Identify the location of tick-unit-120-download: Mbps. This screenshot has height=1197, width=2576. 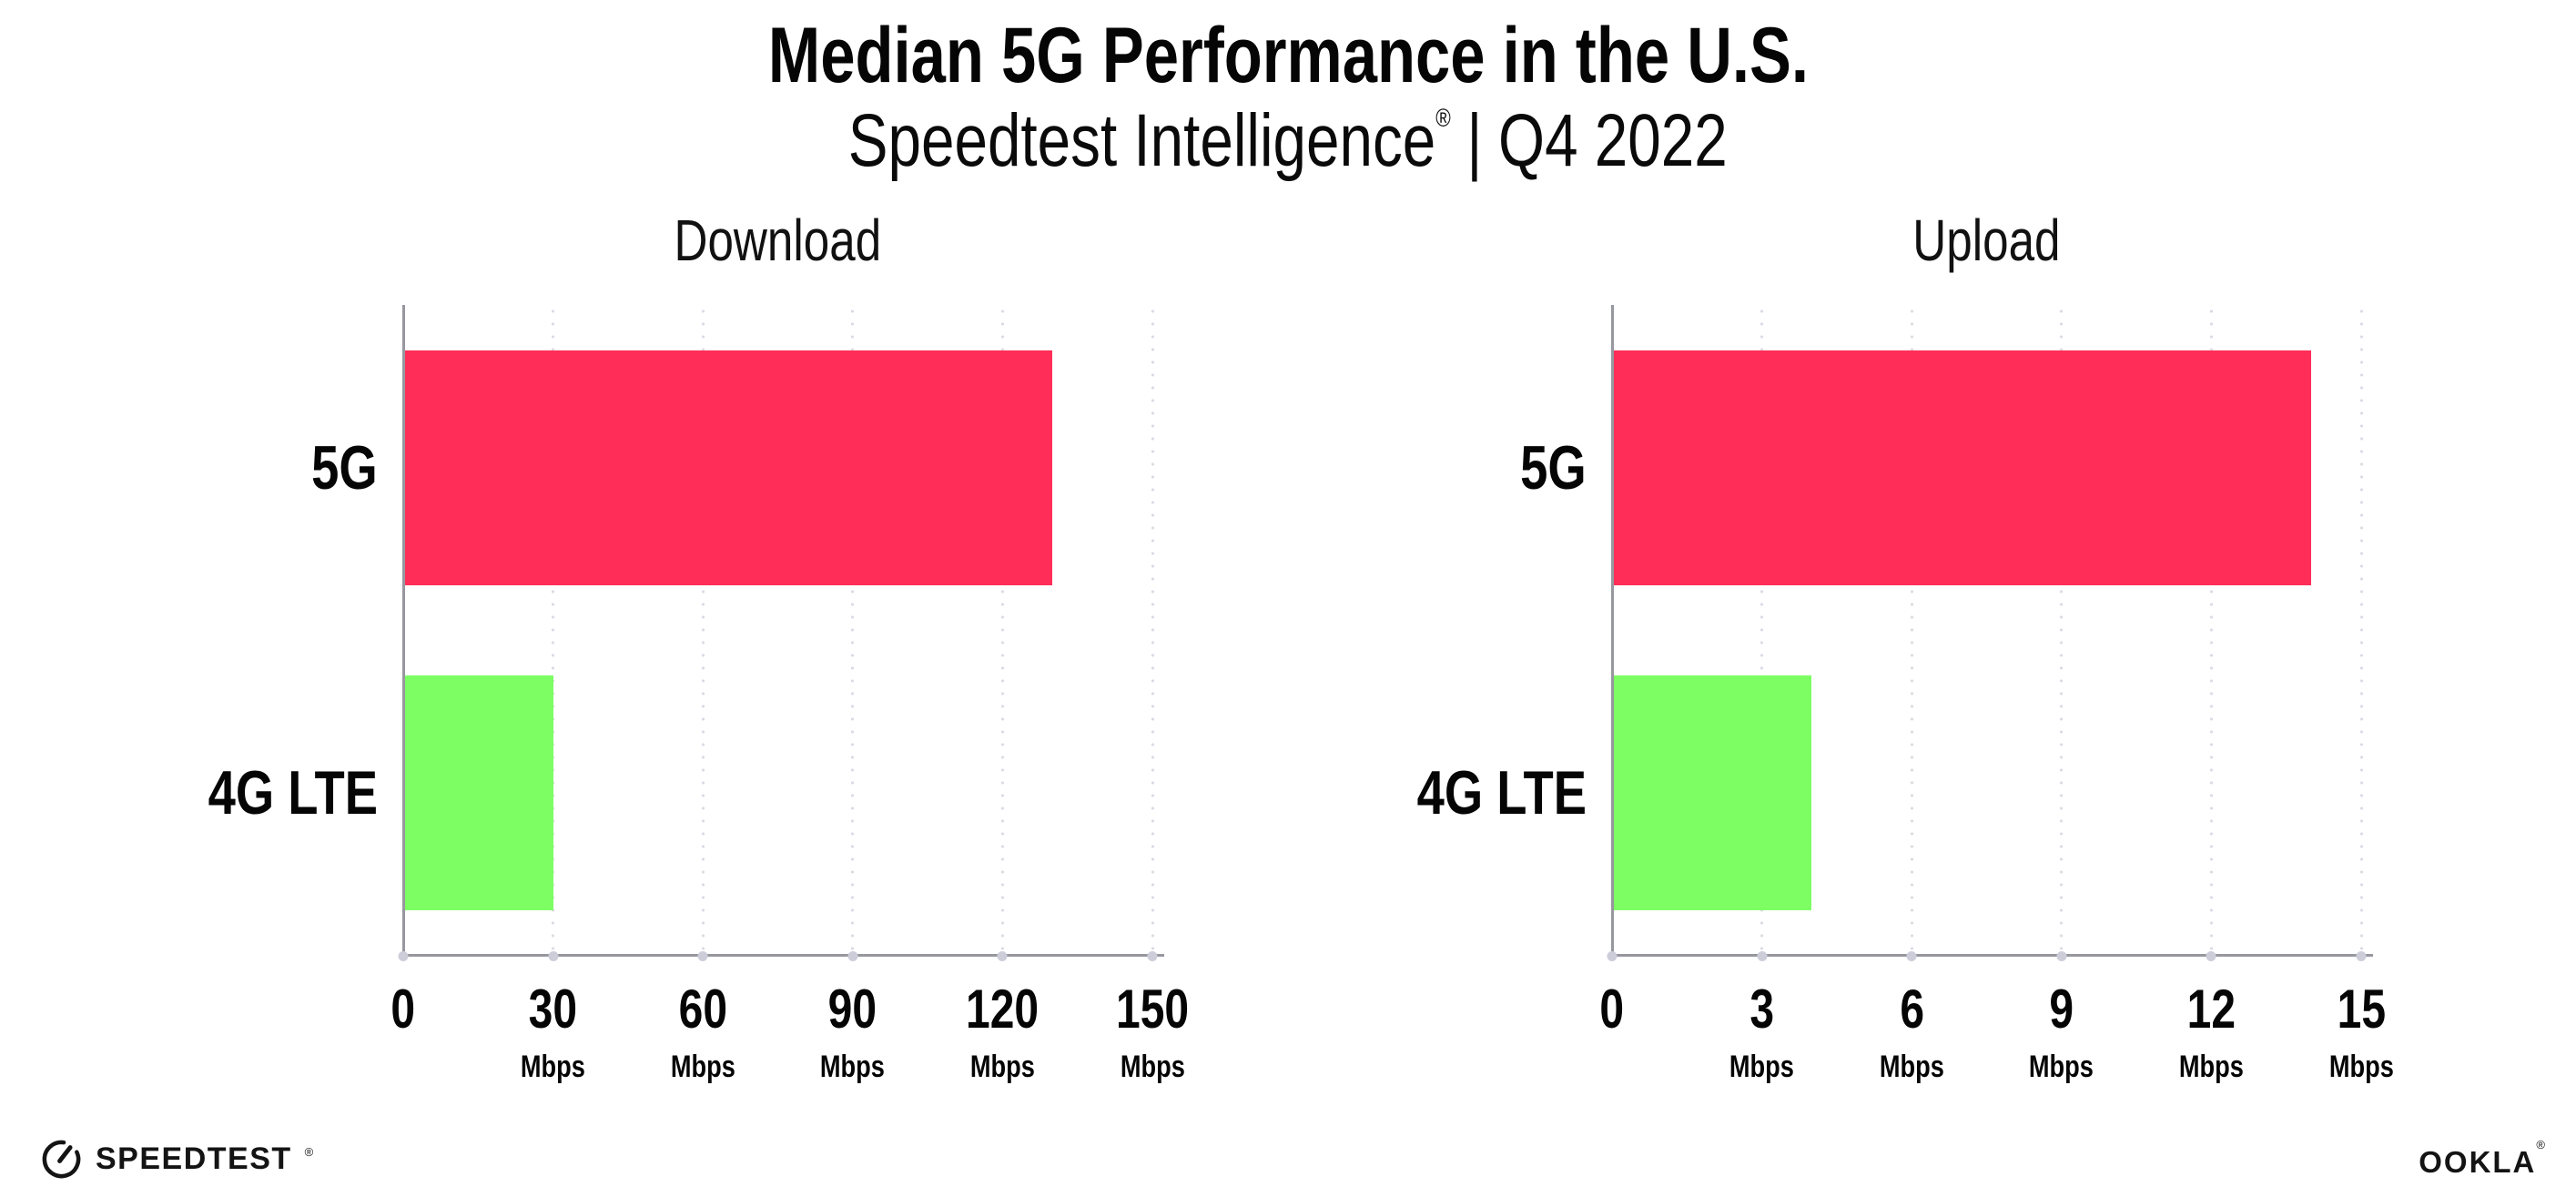
(1002, 1067).